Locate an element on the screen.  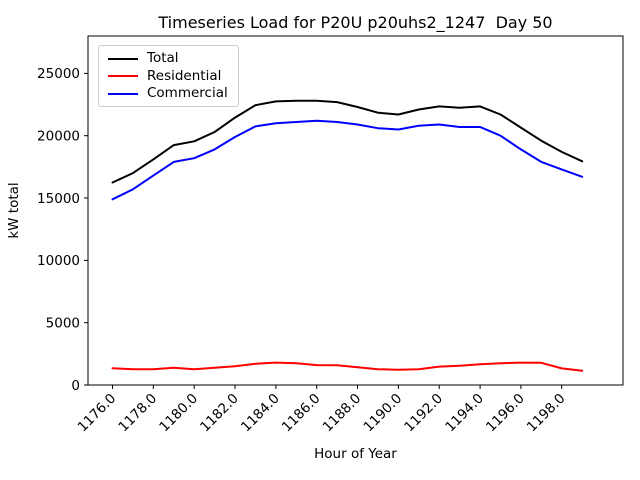
legend-swatch-total is located at coordinates (123, 58).